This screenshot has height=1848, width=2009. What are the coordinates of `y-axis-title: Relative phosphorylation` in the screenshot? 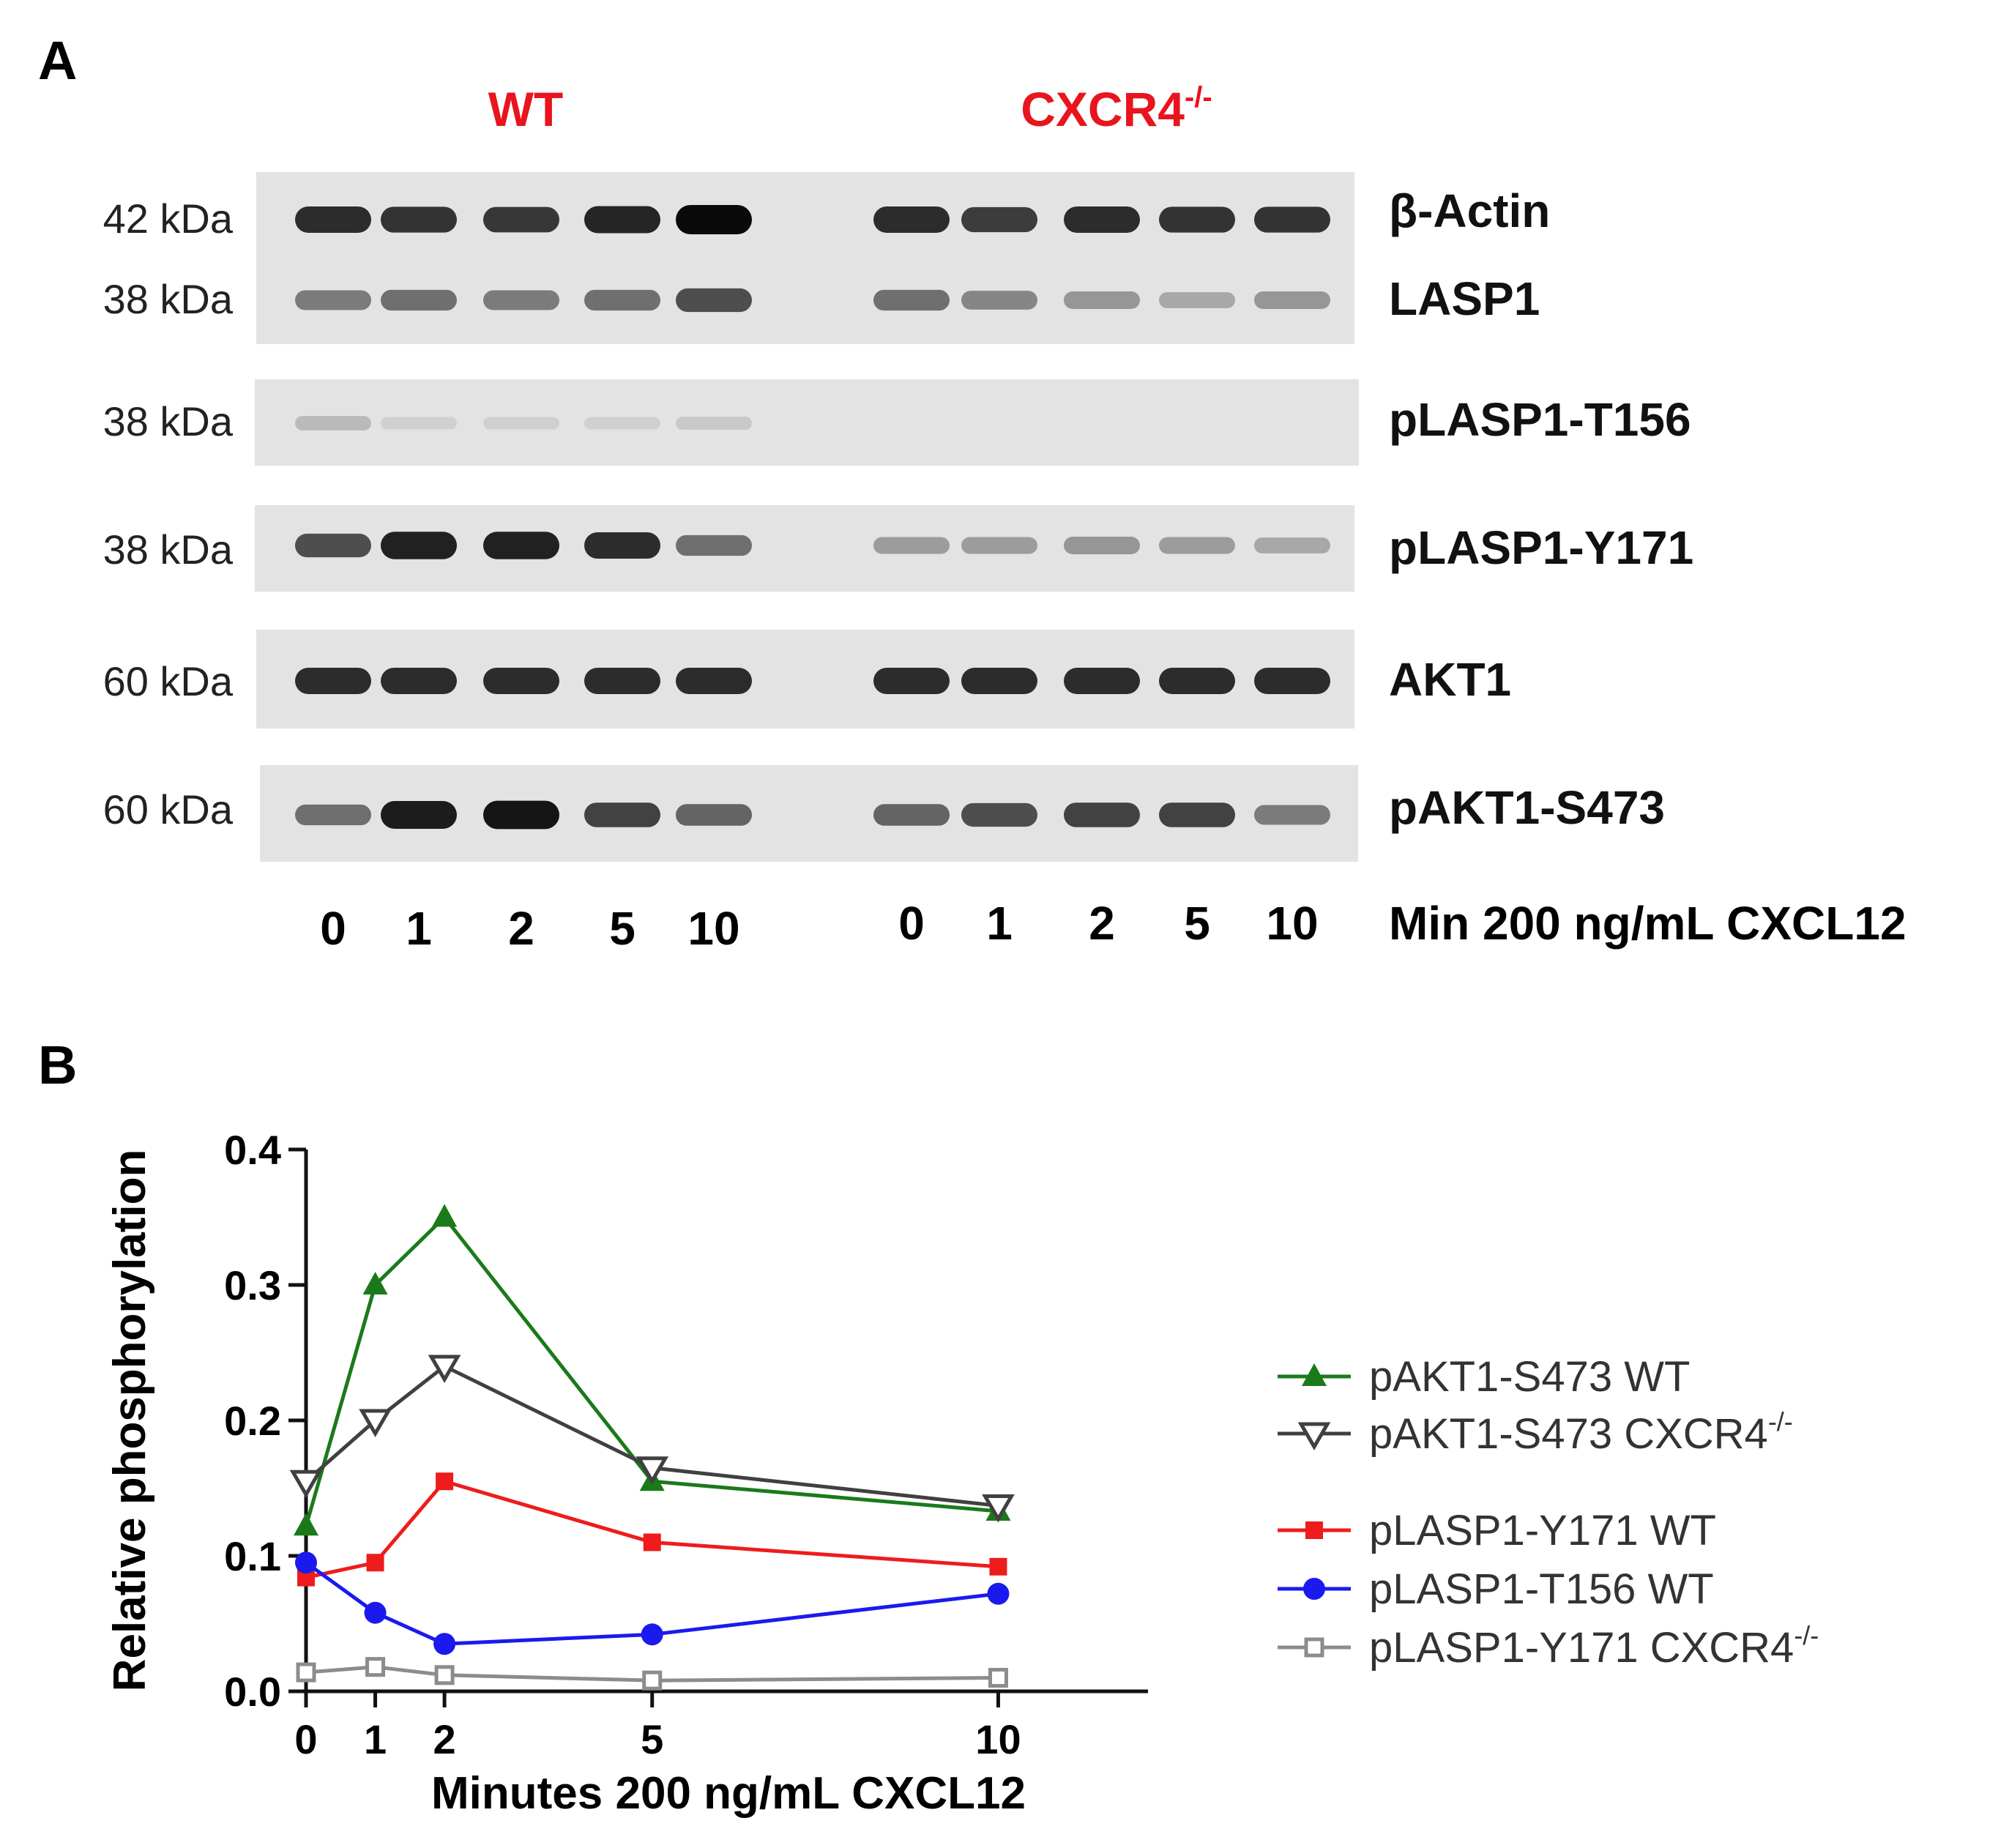 It's located at (130, 1421).